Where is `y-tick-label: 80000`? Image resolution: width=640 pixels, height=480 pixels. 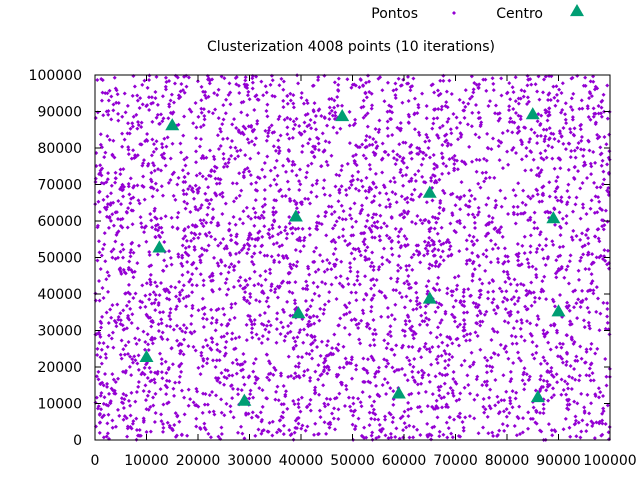 y-tick-label: 80000 is located at coordinates (59, 149).